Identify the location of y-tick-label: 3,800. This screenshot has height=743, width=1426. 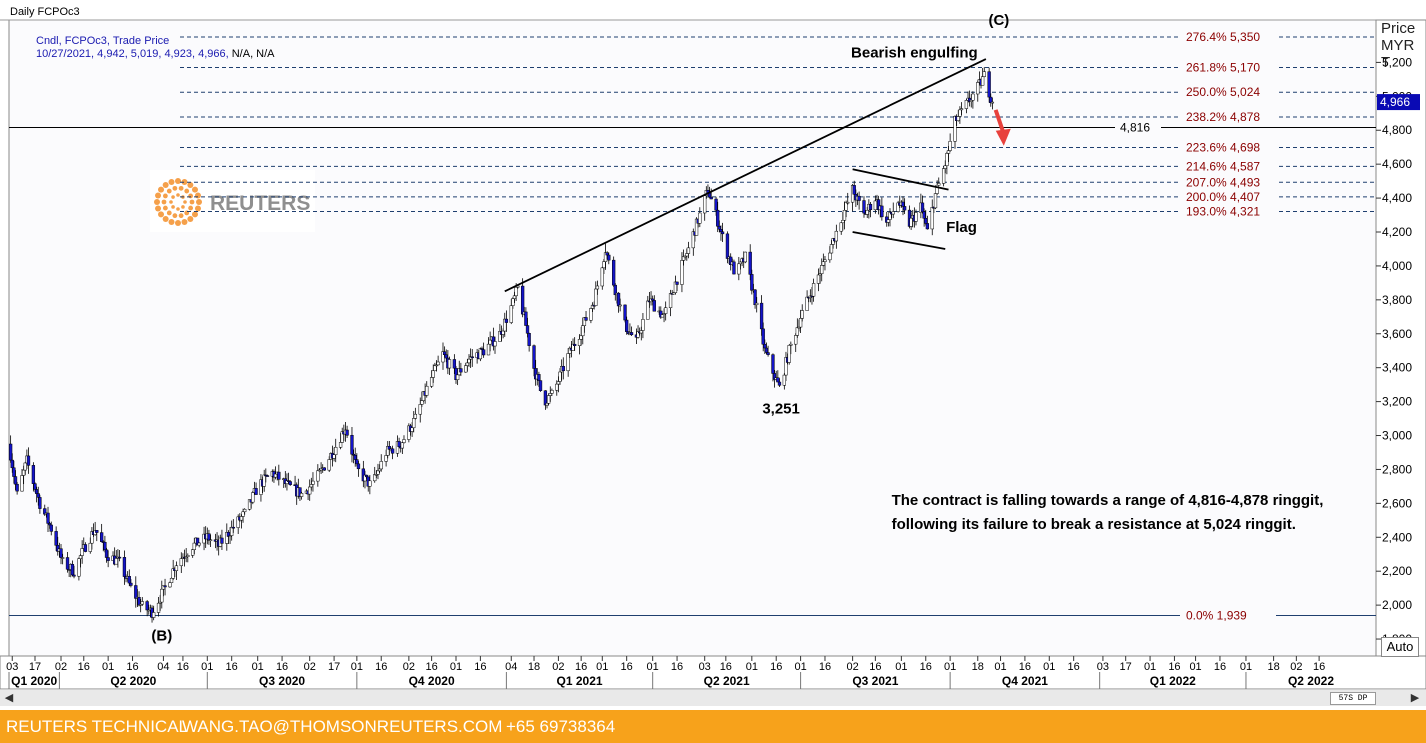
(1397, 300).